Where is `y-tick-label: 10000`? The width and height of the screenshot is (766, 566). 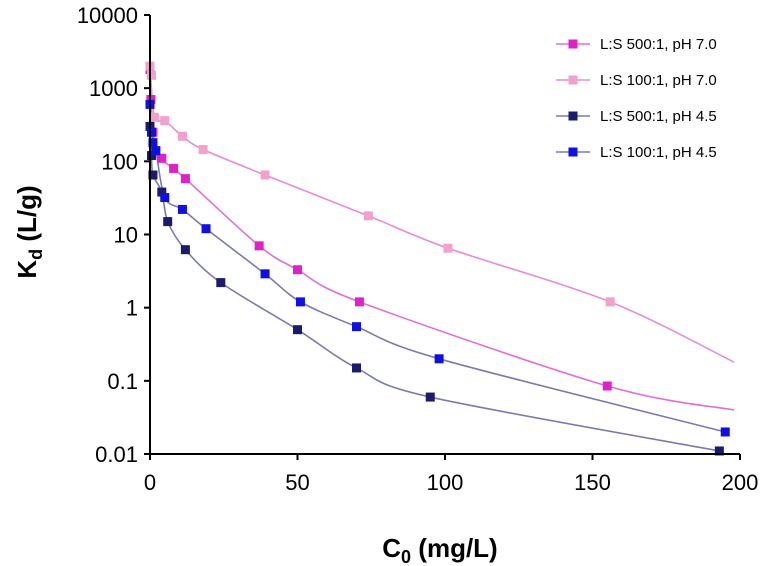 y-tick-label: 10000 is located at coordinates (107, 15).